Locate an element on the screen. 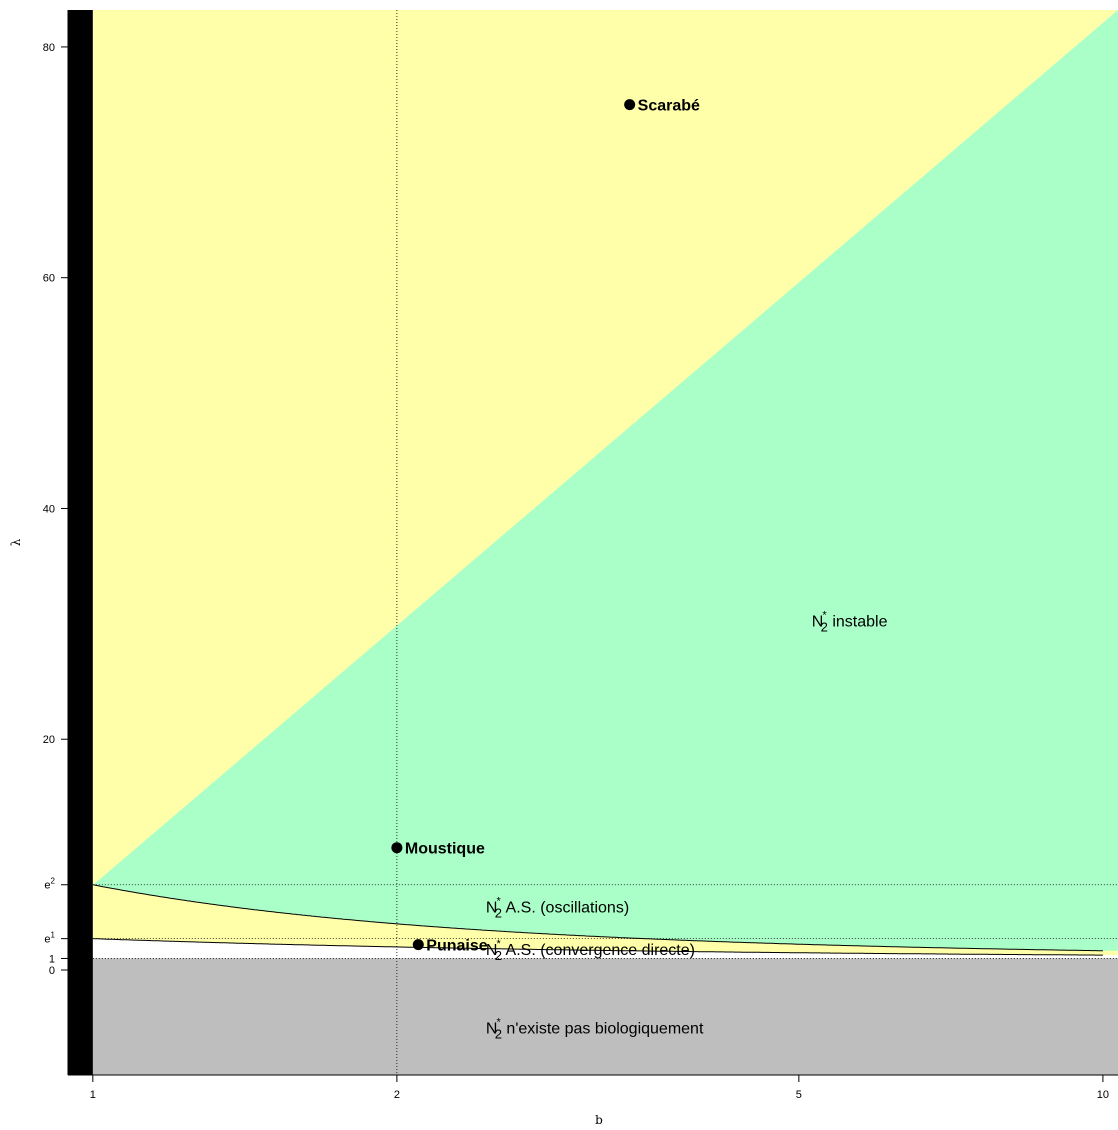  y-tick-label: 80 is located at coordinates (49, 48).